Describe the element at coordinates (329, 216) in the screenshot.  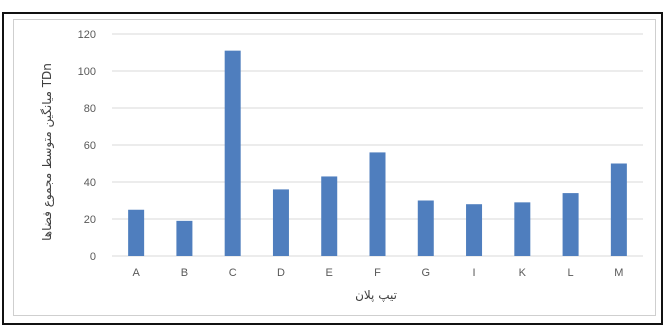
I see `bar-E` at that location.